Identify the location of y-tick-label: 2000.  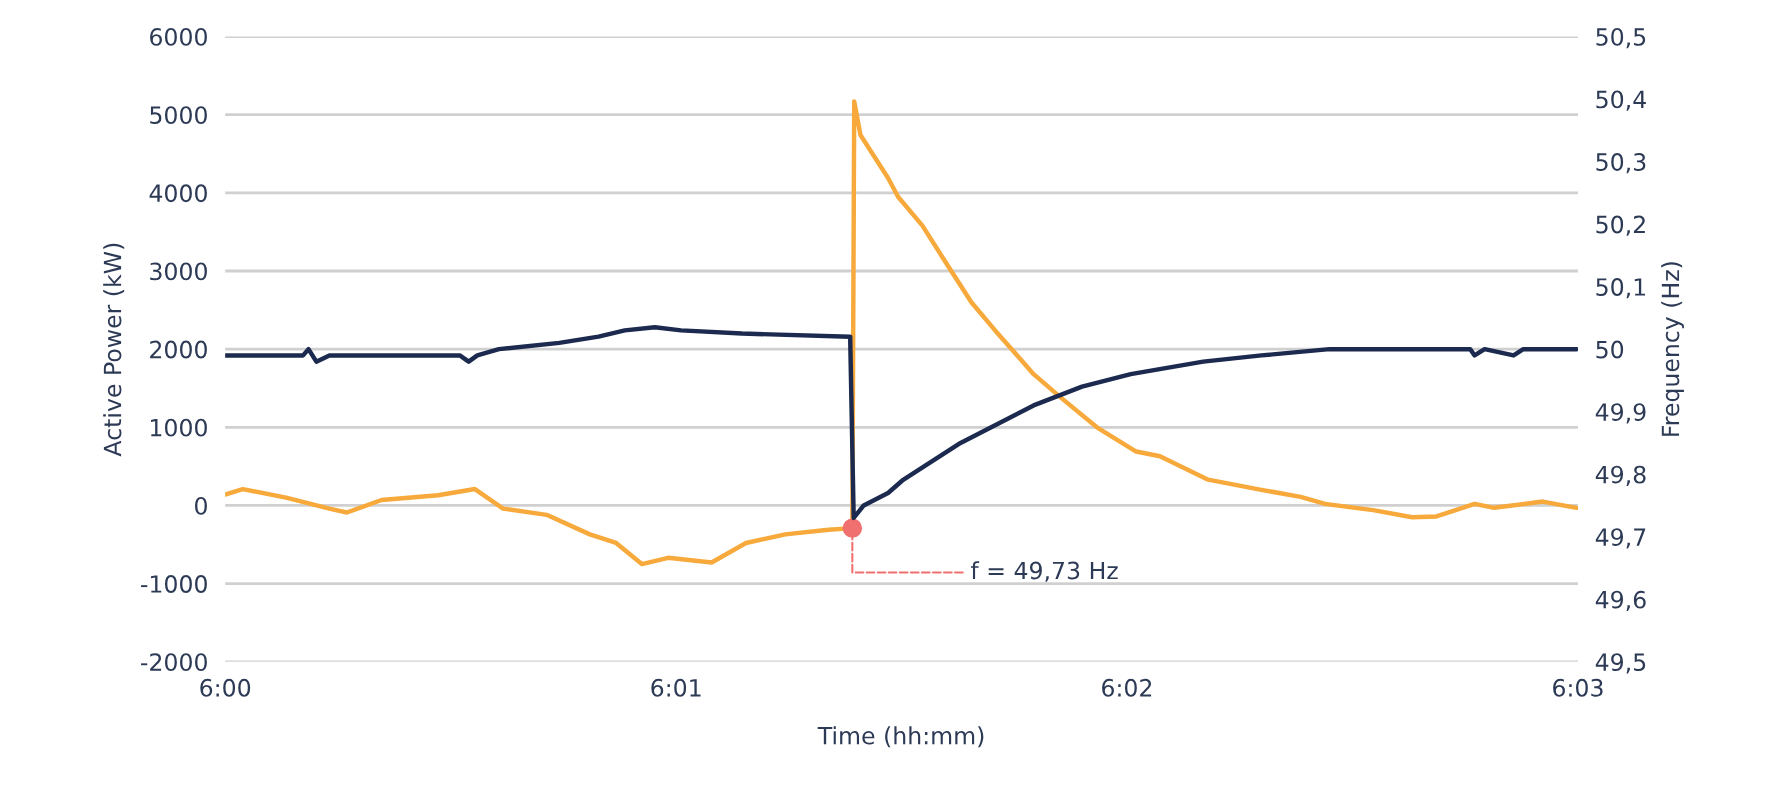
(178, 349).